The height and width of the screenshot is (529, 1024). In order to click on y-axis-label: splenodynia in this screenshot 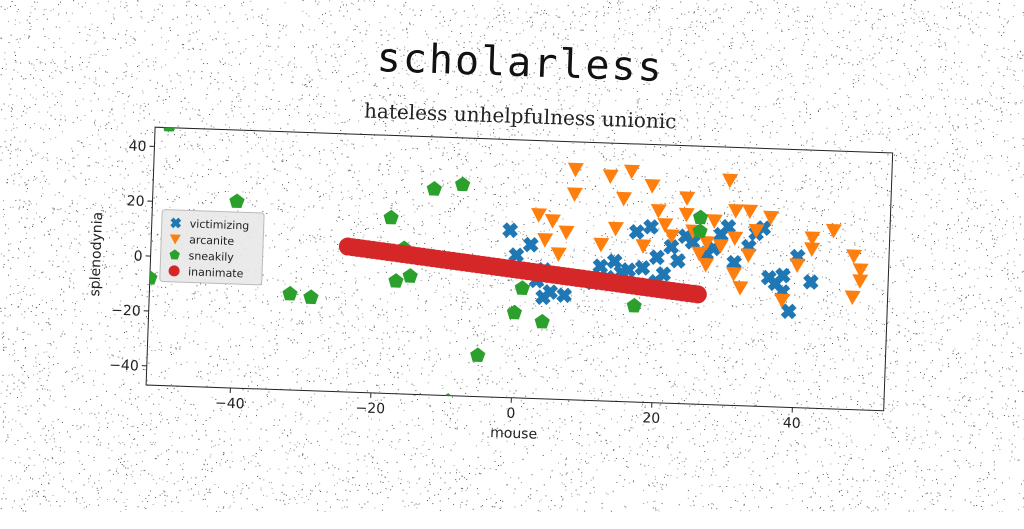, I will do `click(96, 254)`.